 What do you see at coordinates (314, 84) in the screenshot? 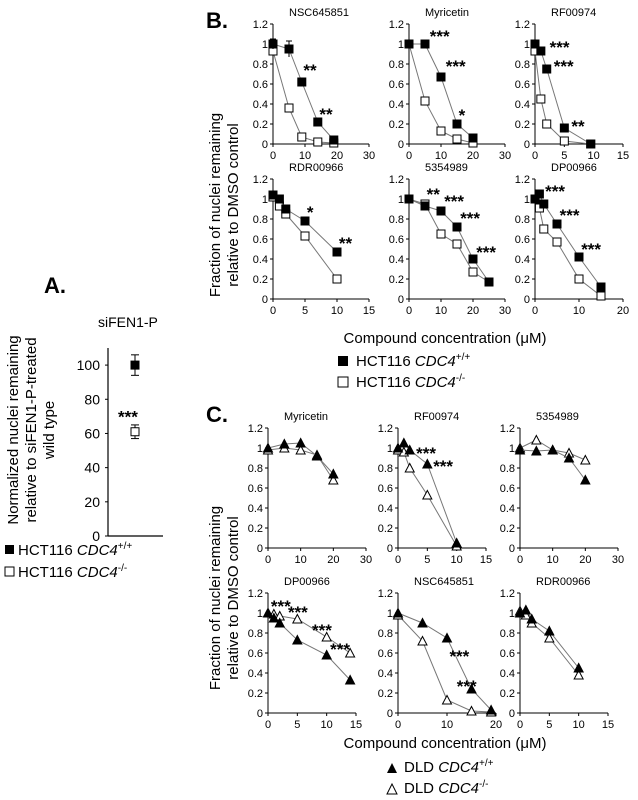
I see `chart-b-0: NSC645851 0 0.2 0.4 0.6 0.8 1 1.2 0 10 20 30 ** **` at bounding box center [314, 84].